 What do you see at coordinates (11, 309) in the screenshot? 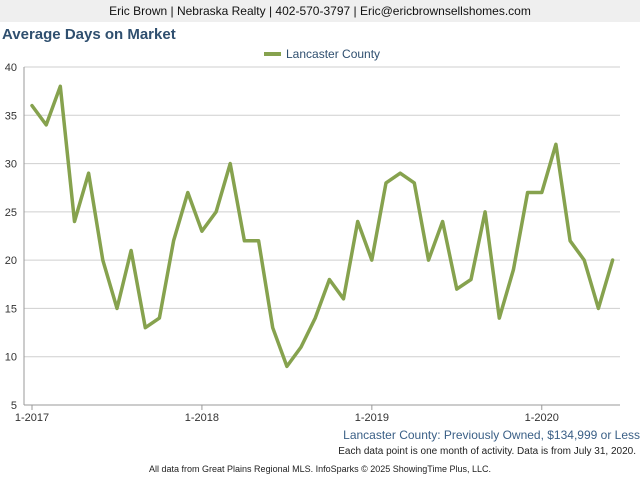
I see `y-tick-label: 15` at bounding box center [11, 309].